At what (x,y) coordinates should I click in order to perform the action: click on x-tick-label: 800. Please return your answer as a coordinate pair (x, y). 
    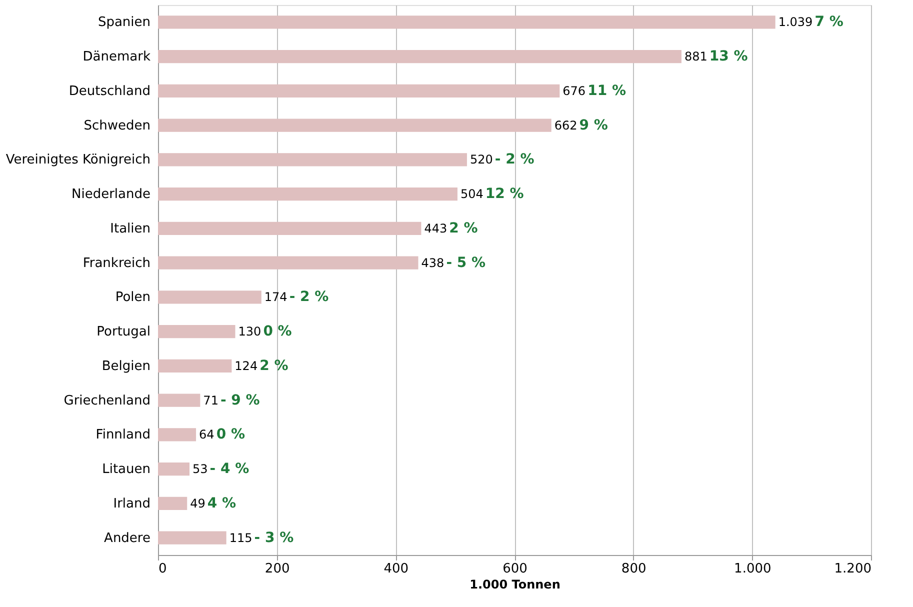
    Looking at the image, I should click on (633, 569).